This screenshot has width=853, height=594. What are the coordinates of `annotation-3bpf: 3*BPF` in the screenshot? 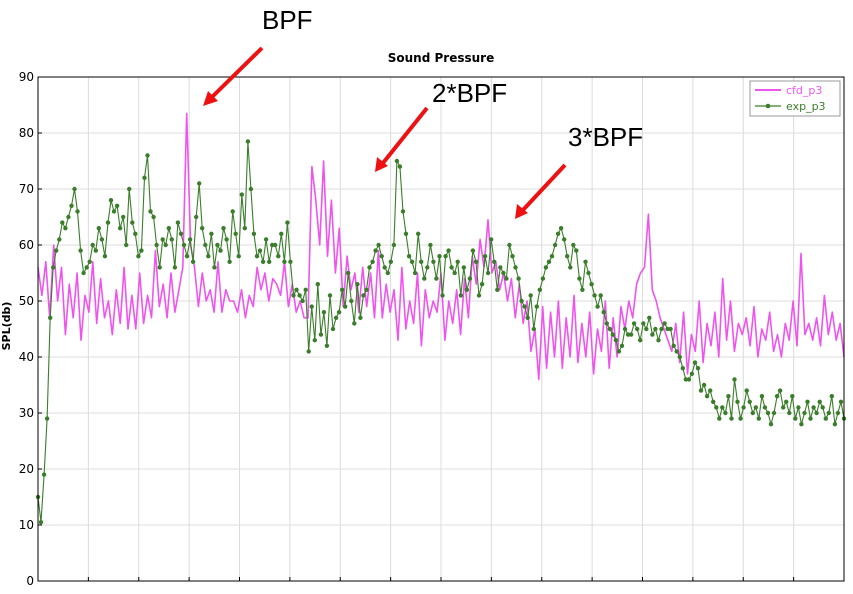 It's located at (606, 137).